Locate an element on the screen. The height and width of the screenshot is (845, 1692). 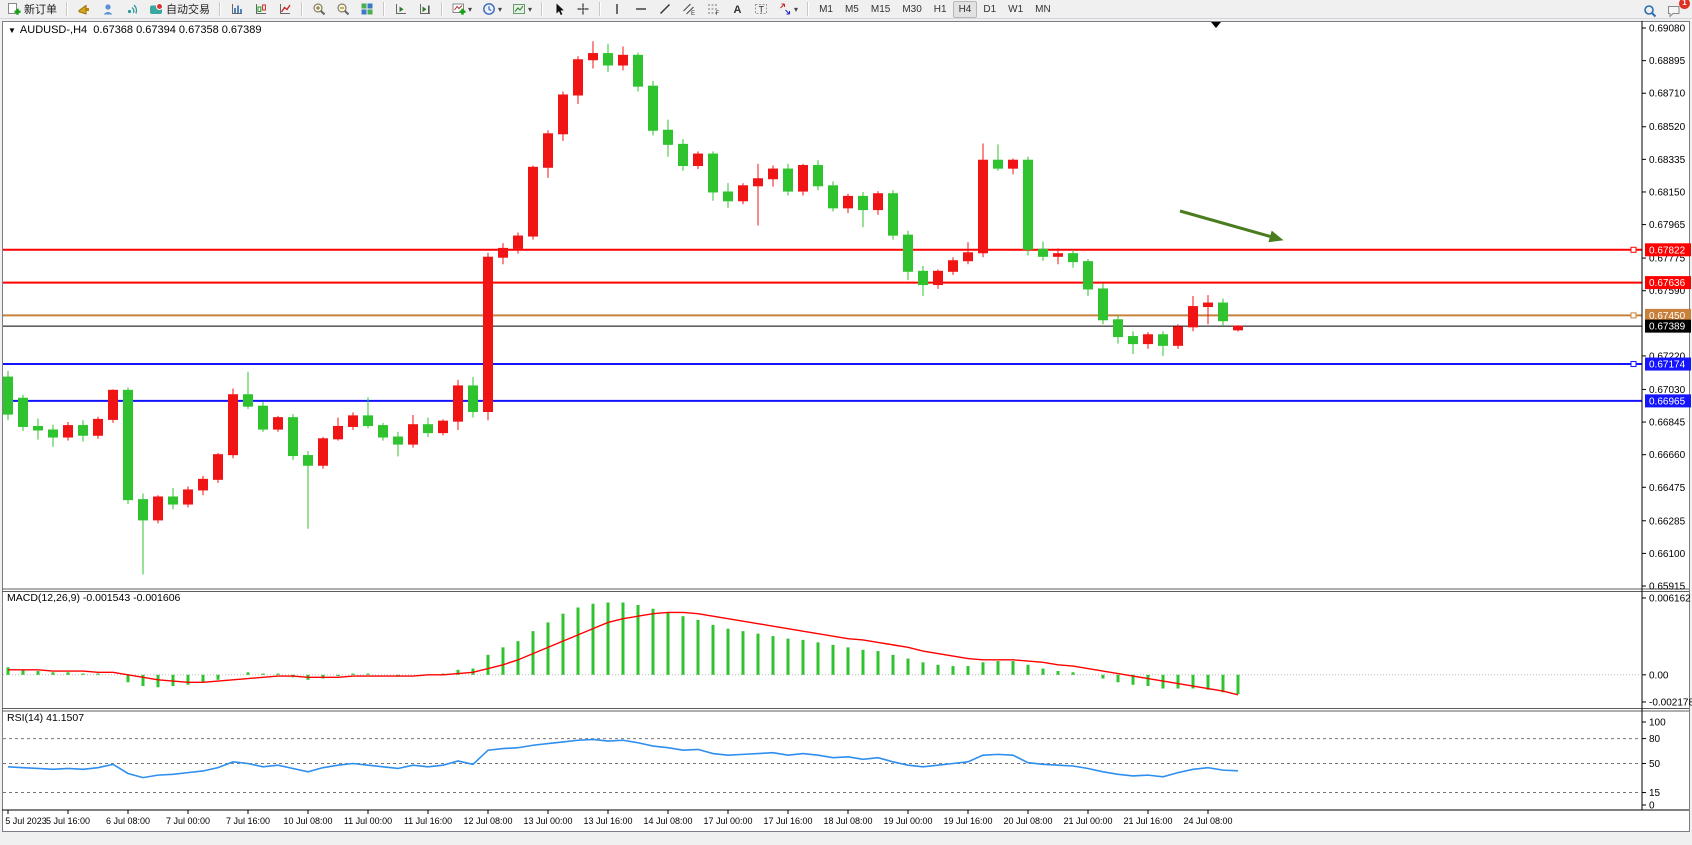
crosshair-button is located at coordinates (583, 9).